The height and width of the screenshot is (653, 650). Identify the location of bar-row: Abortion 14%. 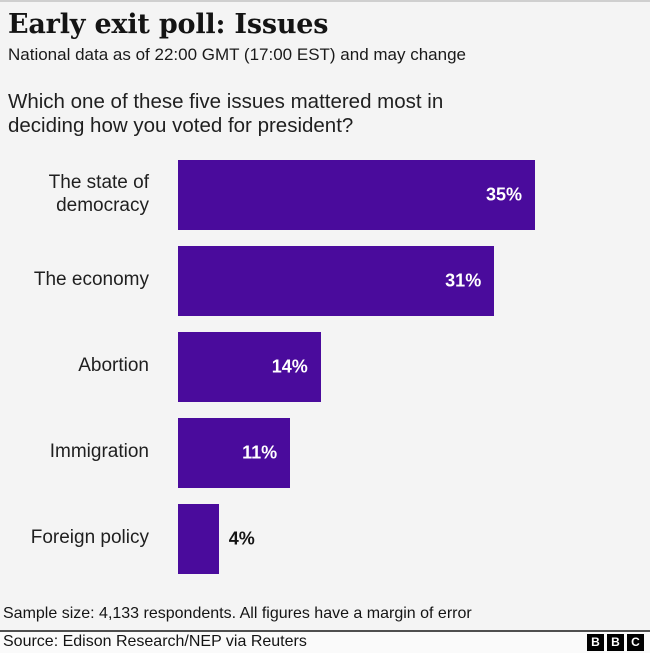
(325, 366).